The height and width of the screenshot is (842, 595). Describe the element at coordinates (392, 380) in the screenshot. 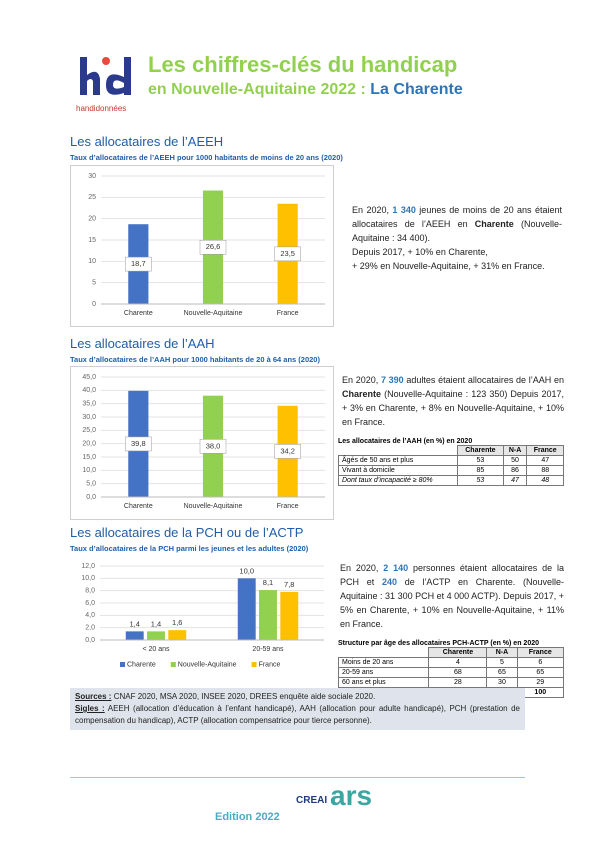

I see `highlight: 7 390` at that location.